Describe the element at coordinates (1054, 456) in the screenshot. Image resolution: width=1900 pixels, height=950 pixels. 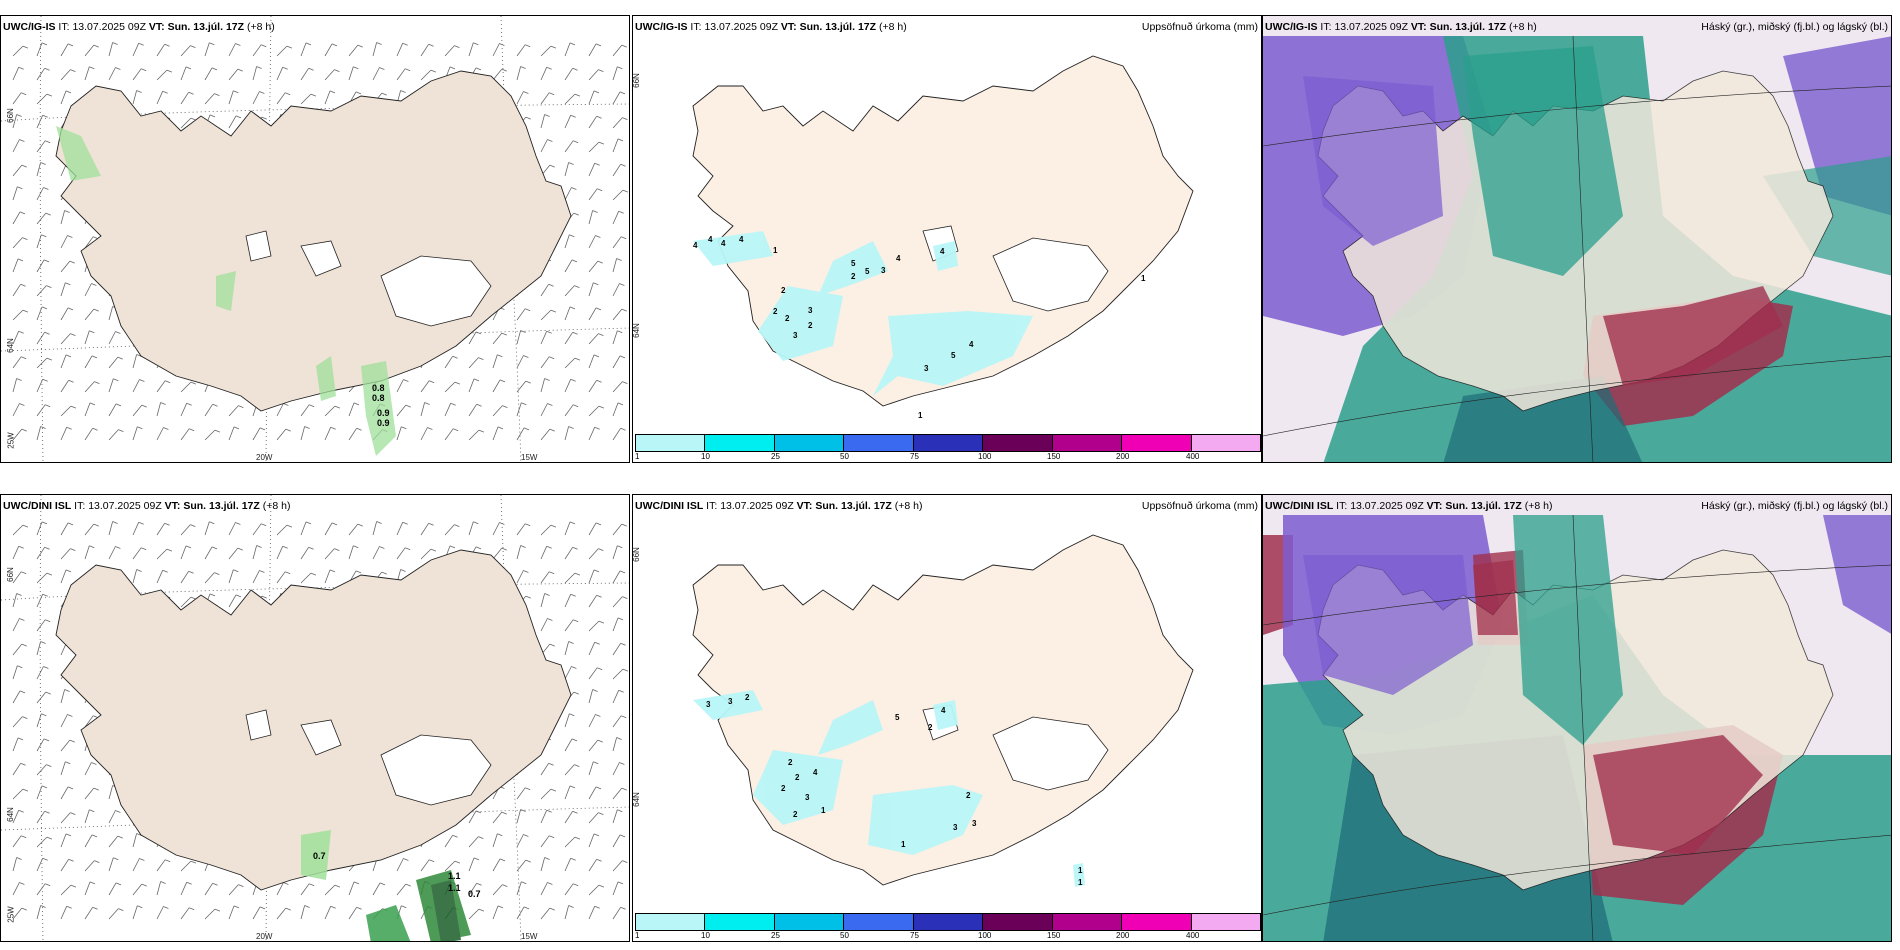
I see `colorbar-tick: 150` at that location.